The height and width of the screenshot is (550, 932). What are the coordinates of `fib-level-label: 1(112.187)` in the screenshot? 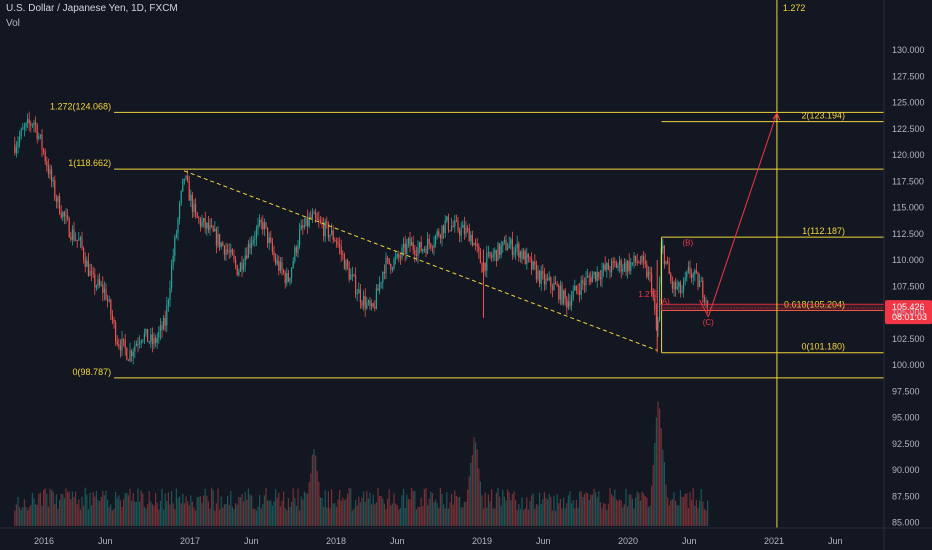 It's located at (823, 231).